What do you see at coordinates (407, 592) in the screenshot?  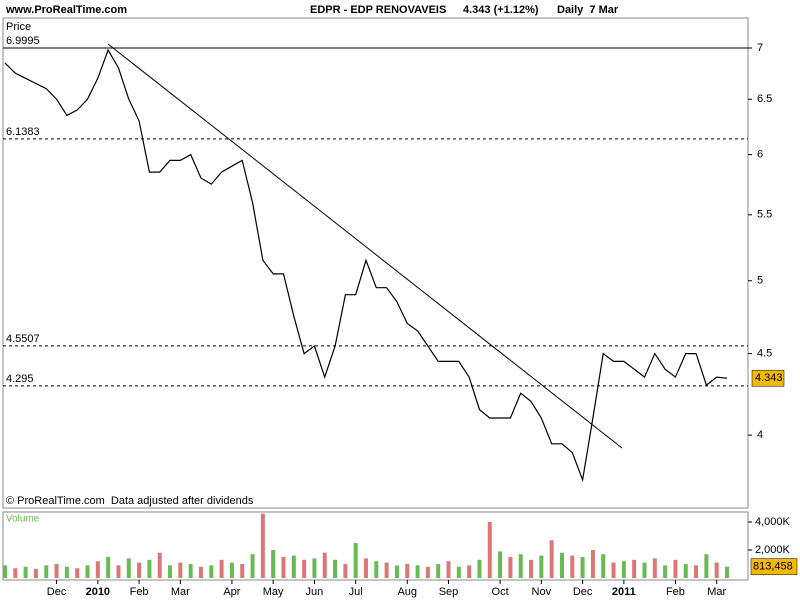 I see `x-tick-label: Aug` at bounding box center [407, 592].